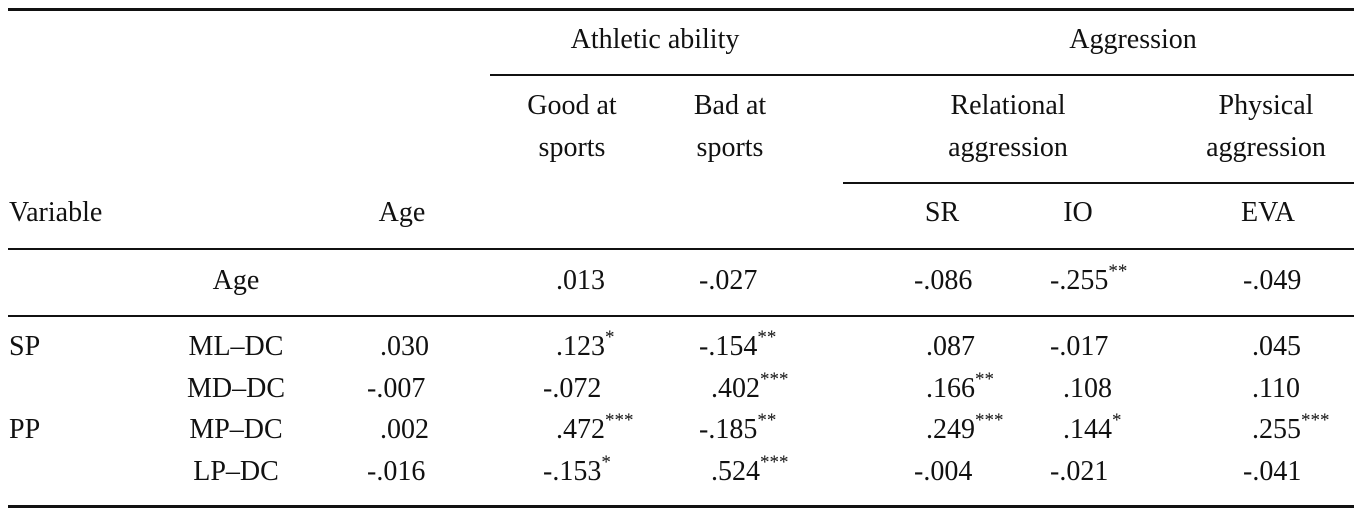  I want to click on physical-aggression-header-line1: Physical, so click(1266, 105).